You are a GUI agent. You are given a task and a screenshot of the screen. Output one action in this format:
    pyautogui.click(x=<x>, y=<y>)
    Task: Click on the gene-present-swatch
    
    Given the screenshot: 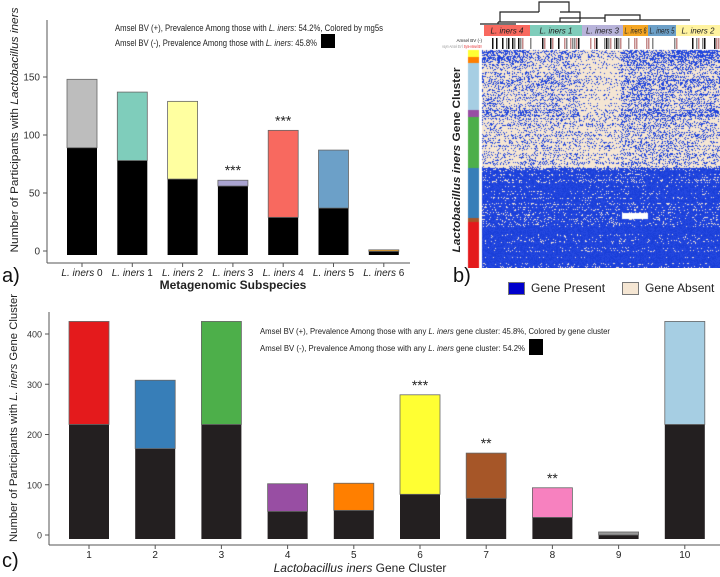 What is the action you would take?
    pyautogui.click(x=516, y=289)
    